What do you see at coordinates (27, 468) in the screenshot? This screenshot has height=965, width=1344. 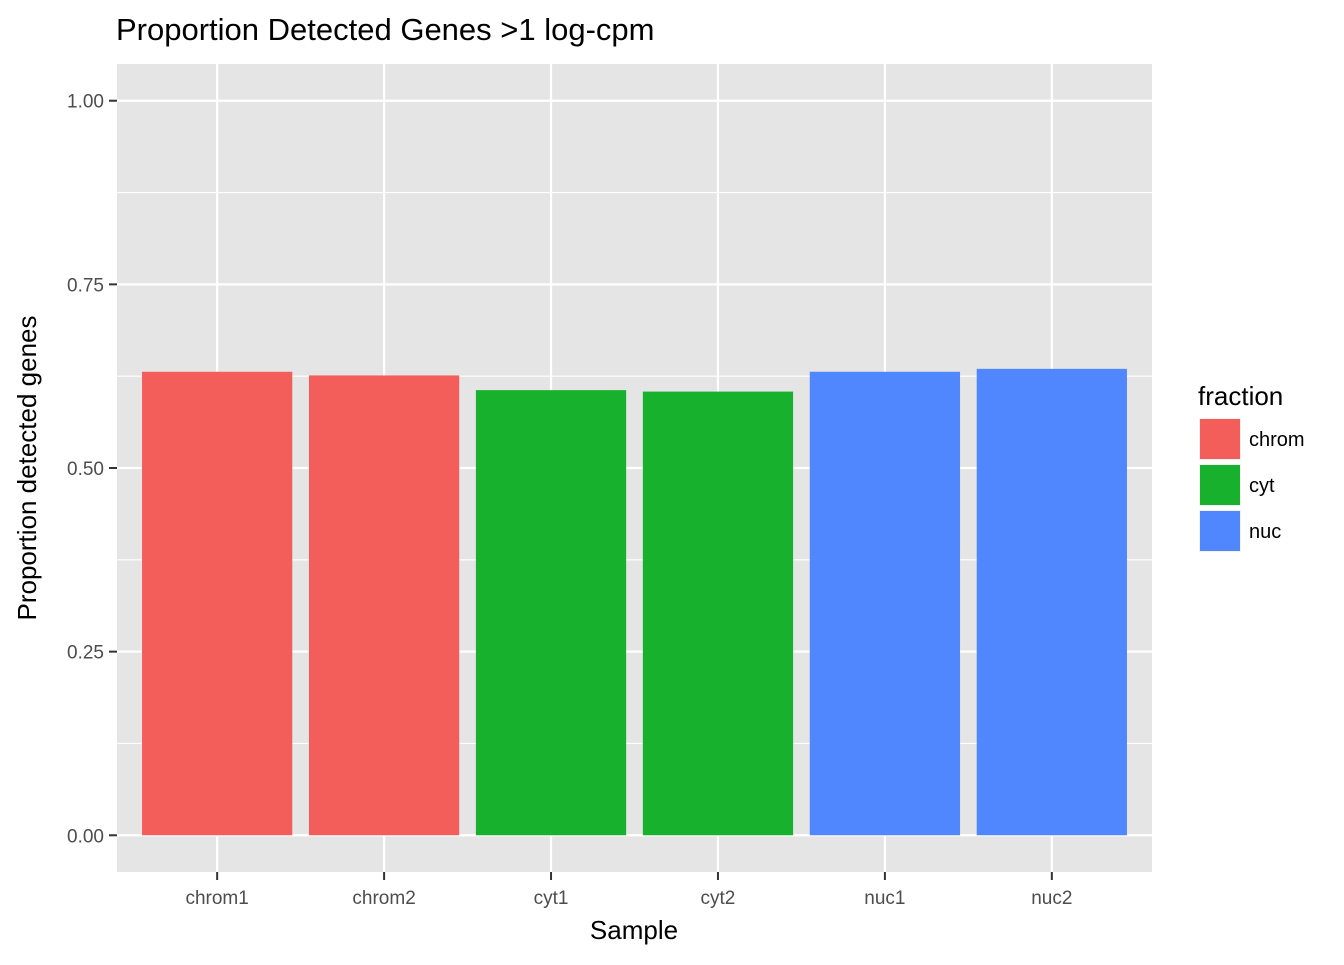 I see `y-axis-label: Proportion detected genes` at bounding box center [27, 468].